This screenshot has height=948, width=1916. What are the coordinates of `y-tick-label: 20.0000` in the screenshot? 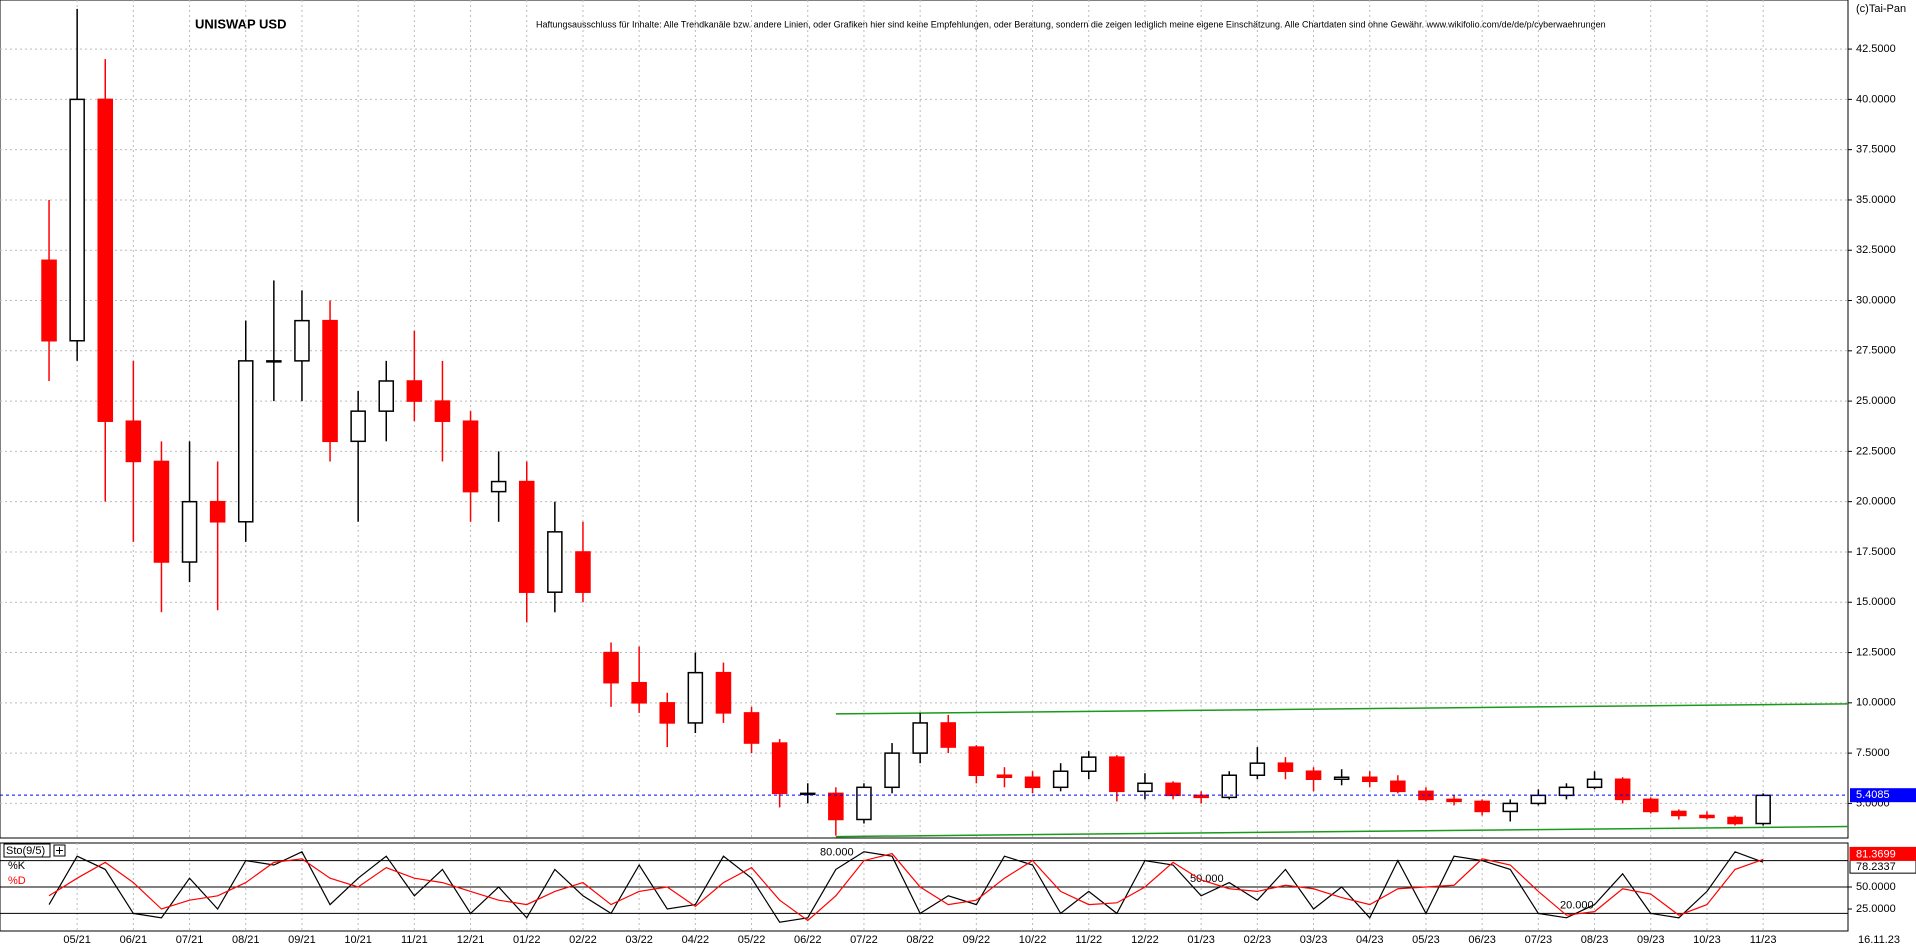 It's located at (1876, 502).